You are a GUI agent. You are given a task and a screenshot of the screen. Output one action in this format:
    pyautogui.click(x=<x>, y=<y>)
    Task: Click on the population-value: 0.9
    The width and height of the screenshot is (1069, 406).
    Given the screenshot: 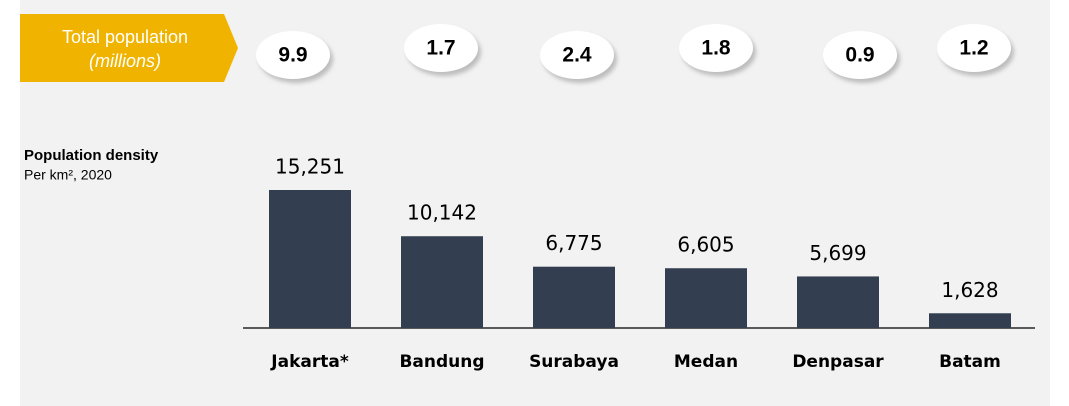 What is the action you would take?
    pyautogui.click(x=859, y=55)
    